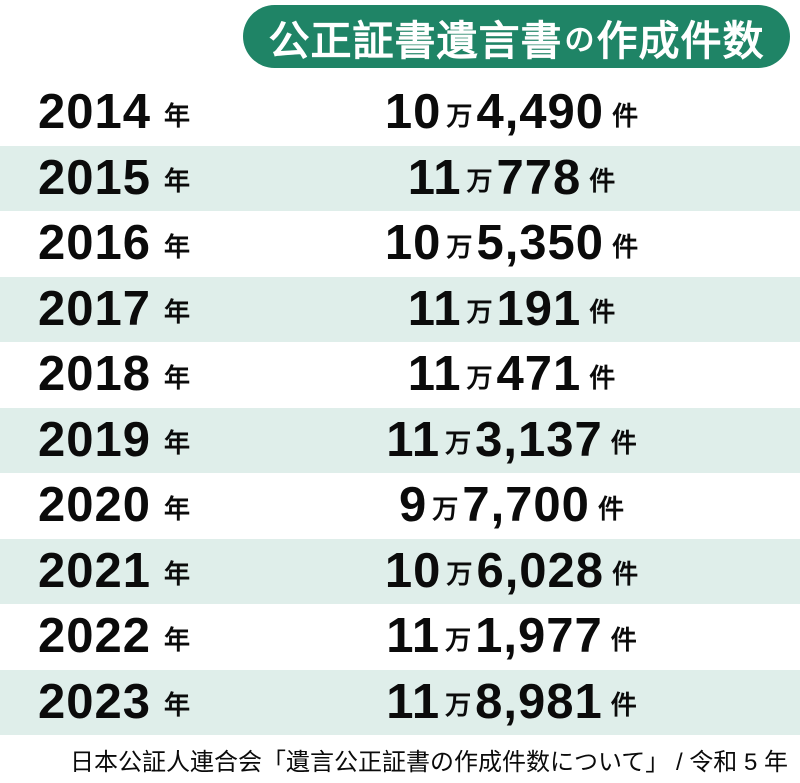 The width and height of the screenshot is (800, 783). I want to click on year-cell: 2016 年, so click(131, 243).